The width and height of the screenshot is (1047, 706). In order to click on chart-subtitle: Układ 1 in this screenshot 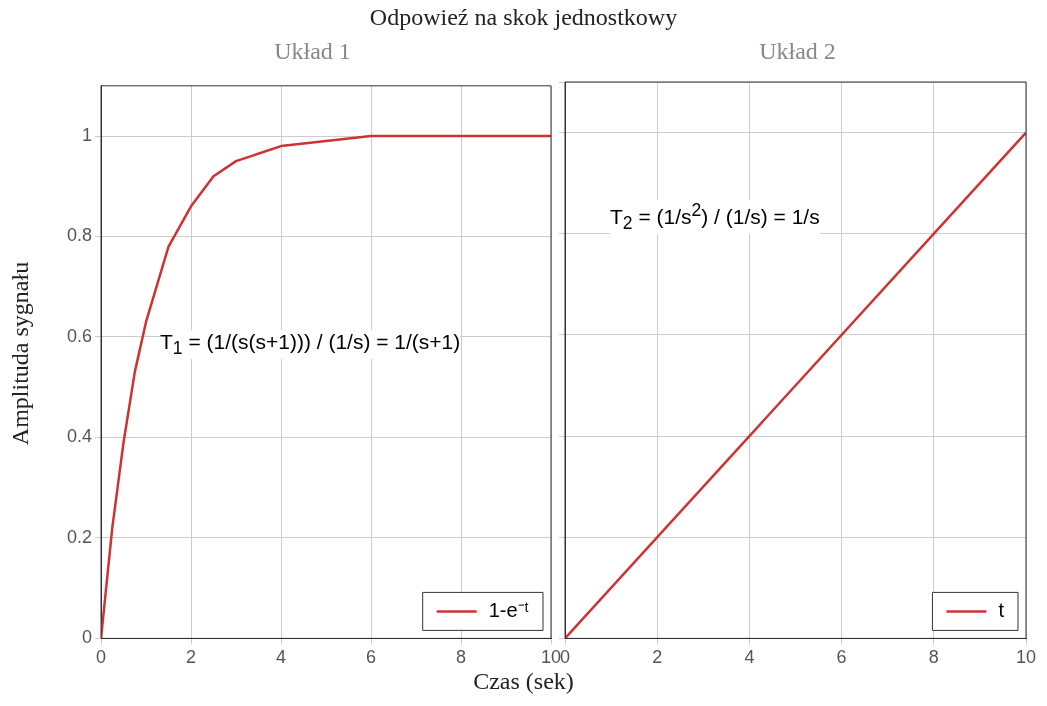, I will do `click(312, 51)`.